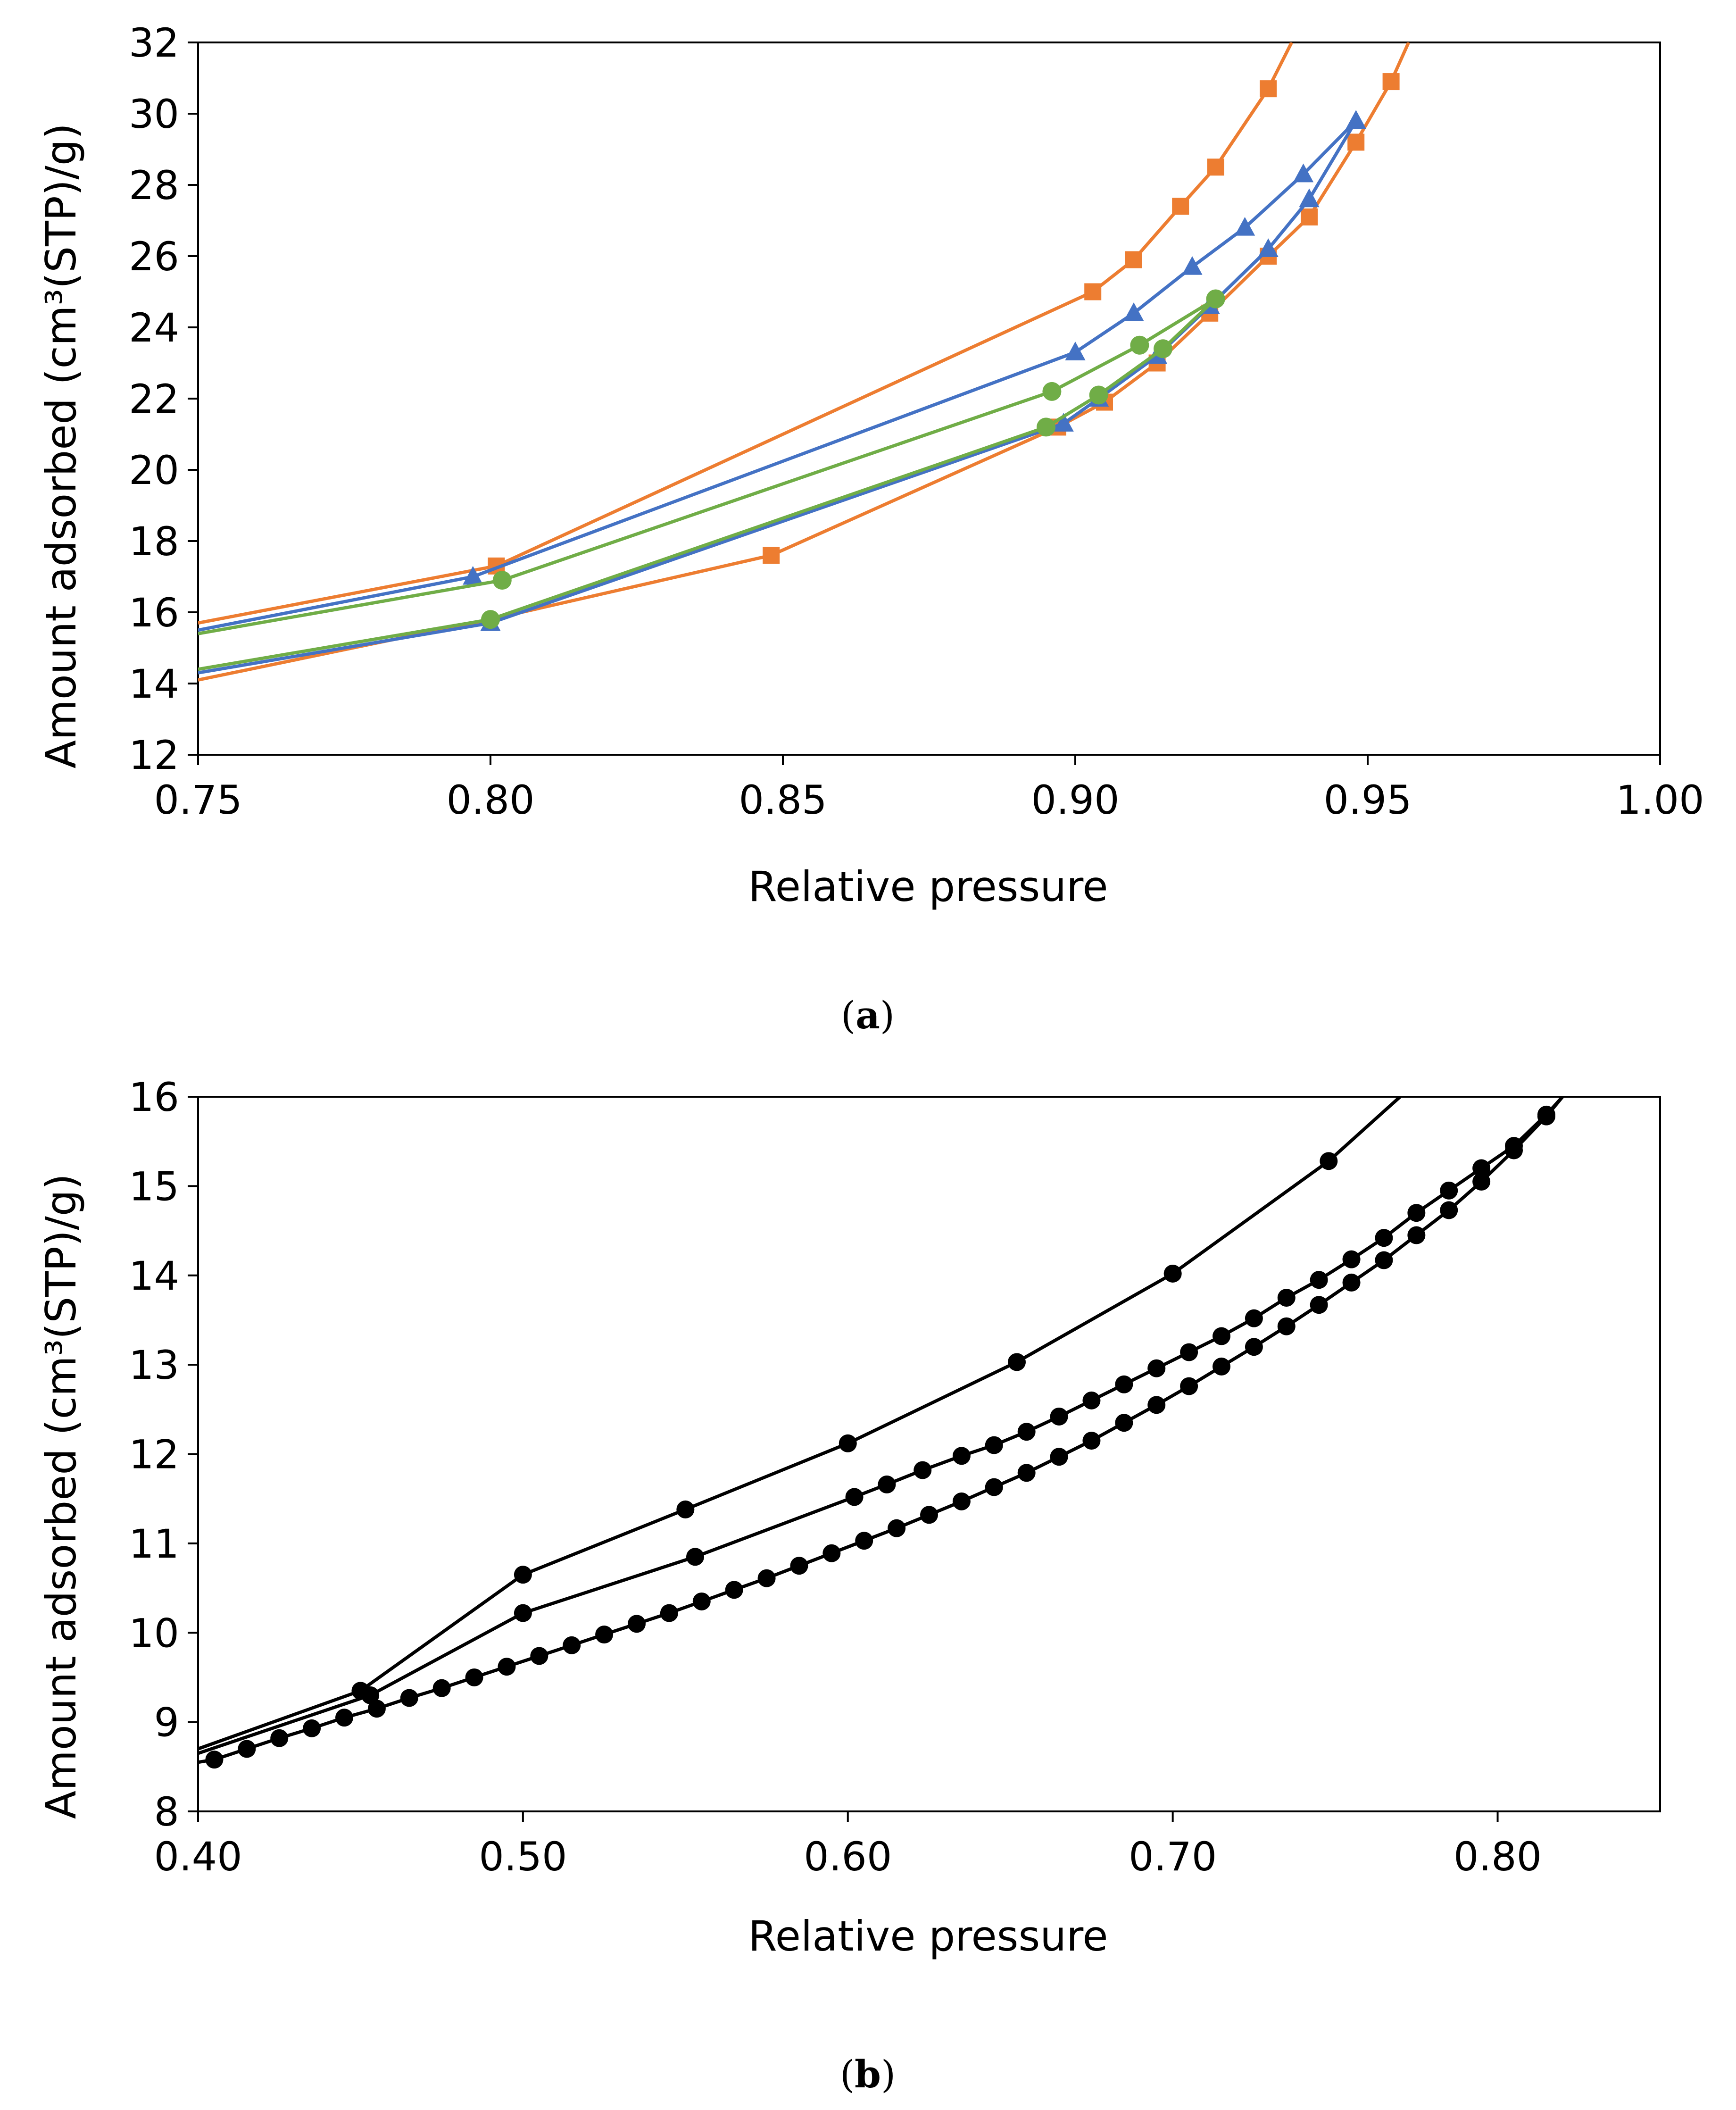 Image resolution: width=1736 pixels, height=2110 pixels. Describe the element at coordinates (61, 1496) in the screenshot. I see `chart-b-y-axis-title: Amount adsorbed (cm³(STP)/g)` at that location.